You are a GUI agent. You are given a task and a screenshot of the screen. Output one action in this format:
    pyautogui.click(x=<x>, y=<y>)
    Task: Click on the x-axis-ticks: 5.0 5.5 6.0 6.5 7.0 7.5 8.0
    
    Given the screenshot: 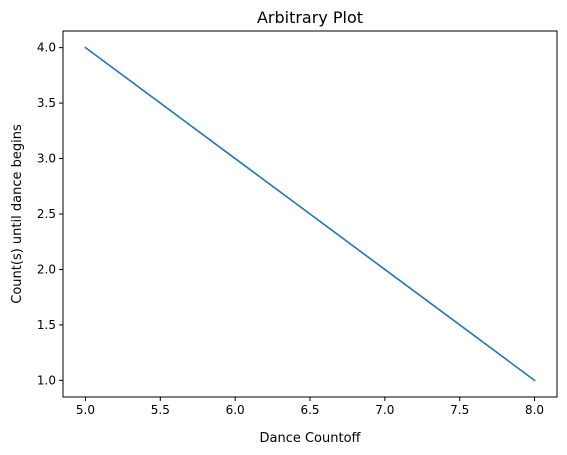 What is the action you would take?
    pyautogui.click(x=310, y=407)
    